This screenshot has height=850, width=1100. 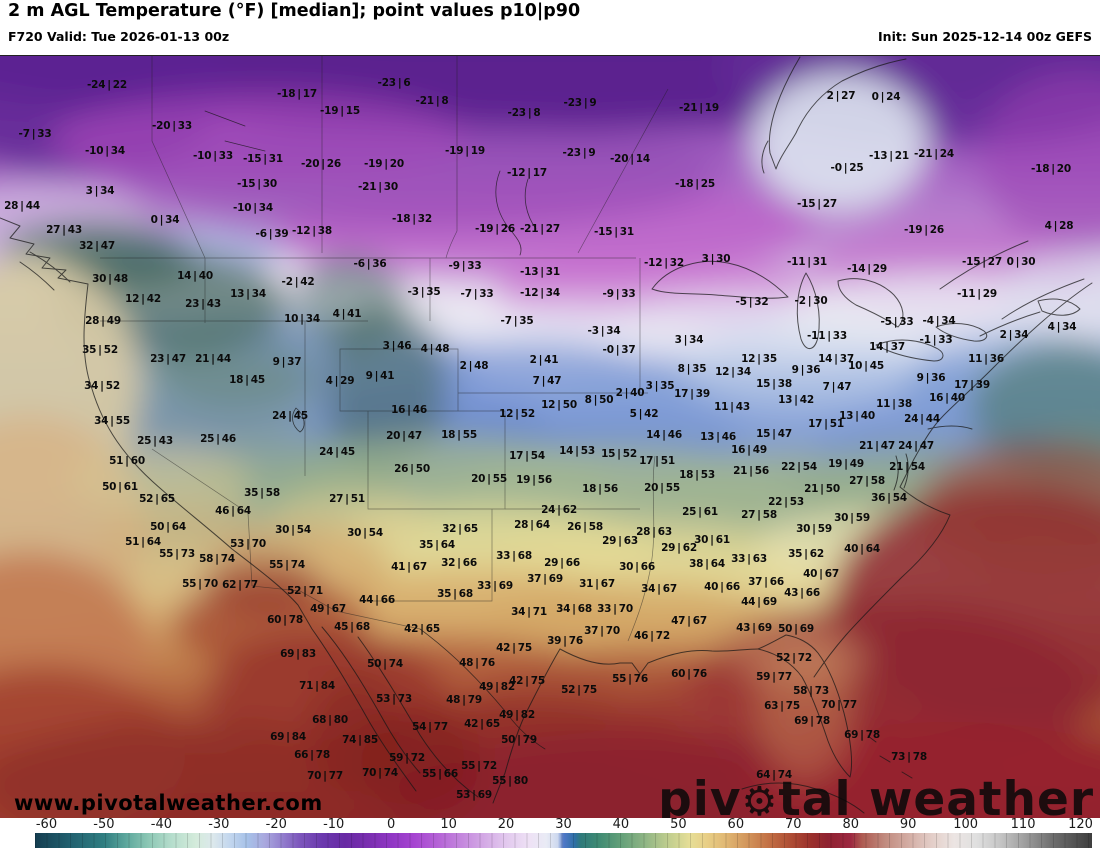 What do you see at coordinates (540, 293) in the screenshot?
I see `point-value-label: -12 | 34` at bounding box center [540, 293].